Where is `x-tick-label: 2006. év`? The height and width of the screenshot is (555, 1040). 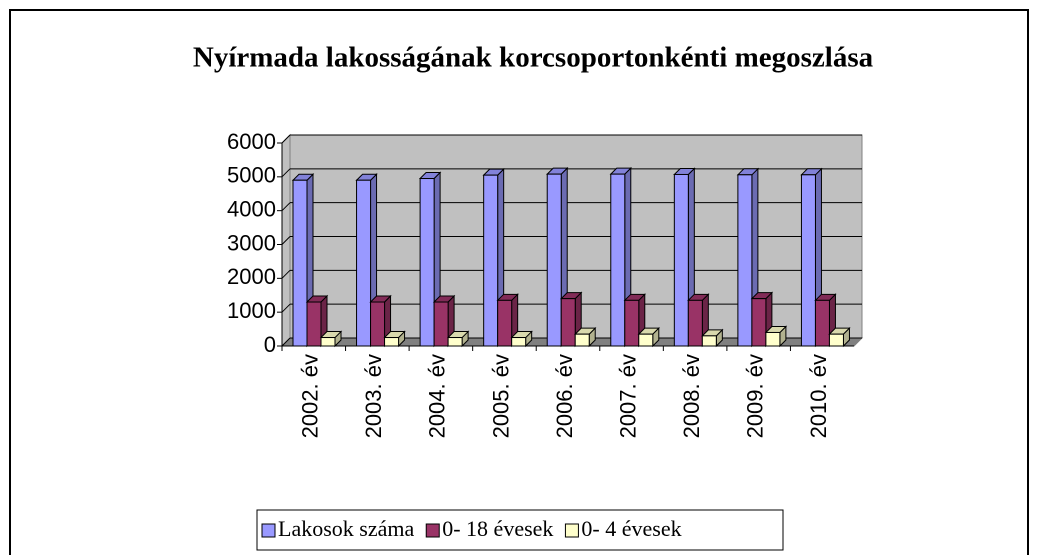 x-tick-label: 2006. év is located at coordinates (564, 396).